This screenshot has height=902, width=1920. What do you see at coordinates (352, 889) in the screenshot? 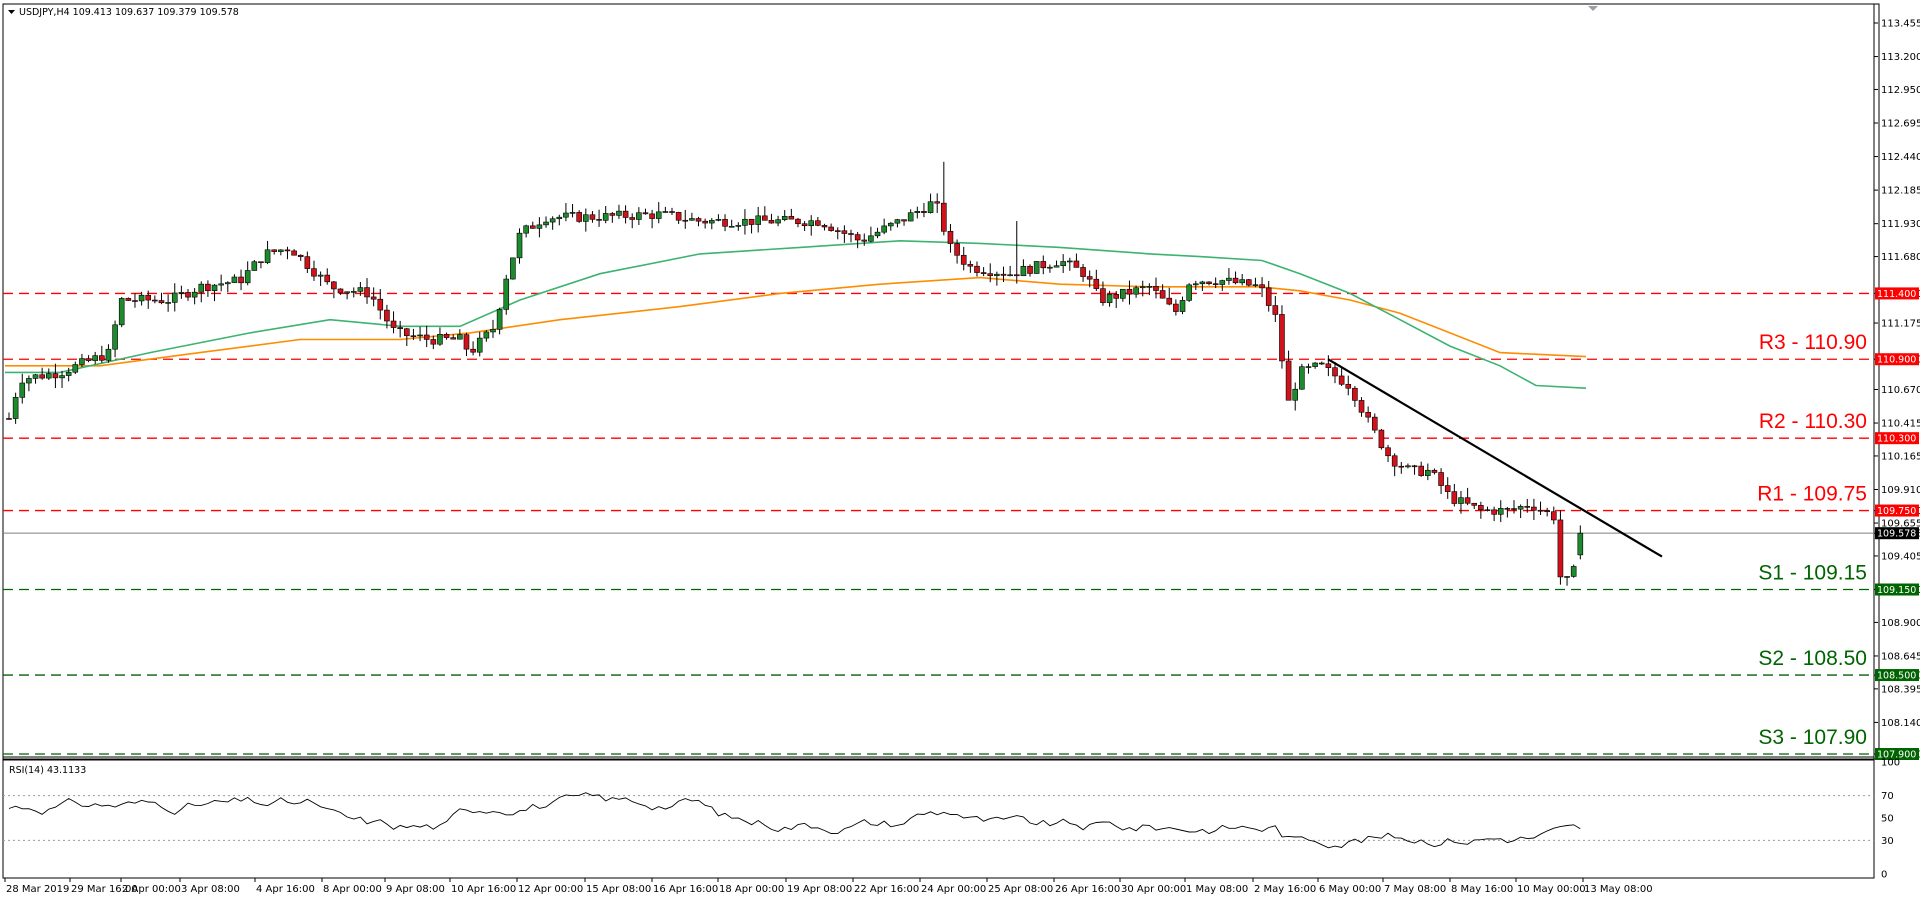
I see `time-tick-label: 8 Apr 00:00` at bounding box center [352, 889].